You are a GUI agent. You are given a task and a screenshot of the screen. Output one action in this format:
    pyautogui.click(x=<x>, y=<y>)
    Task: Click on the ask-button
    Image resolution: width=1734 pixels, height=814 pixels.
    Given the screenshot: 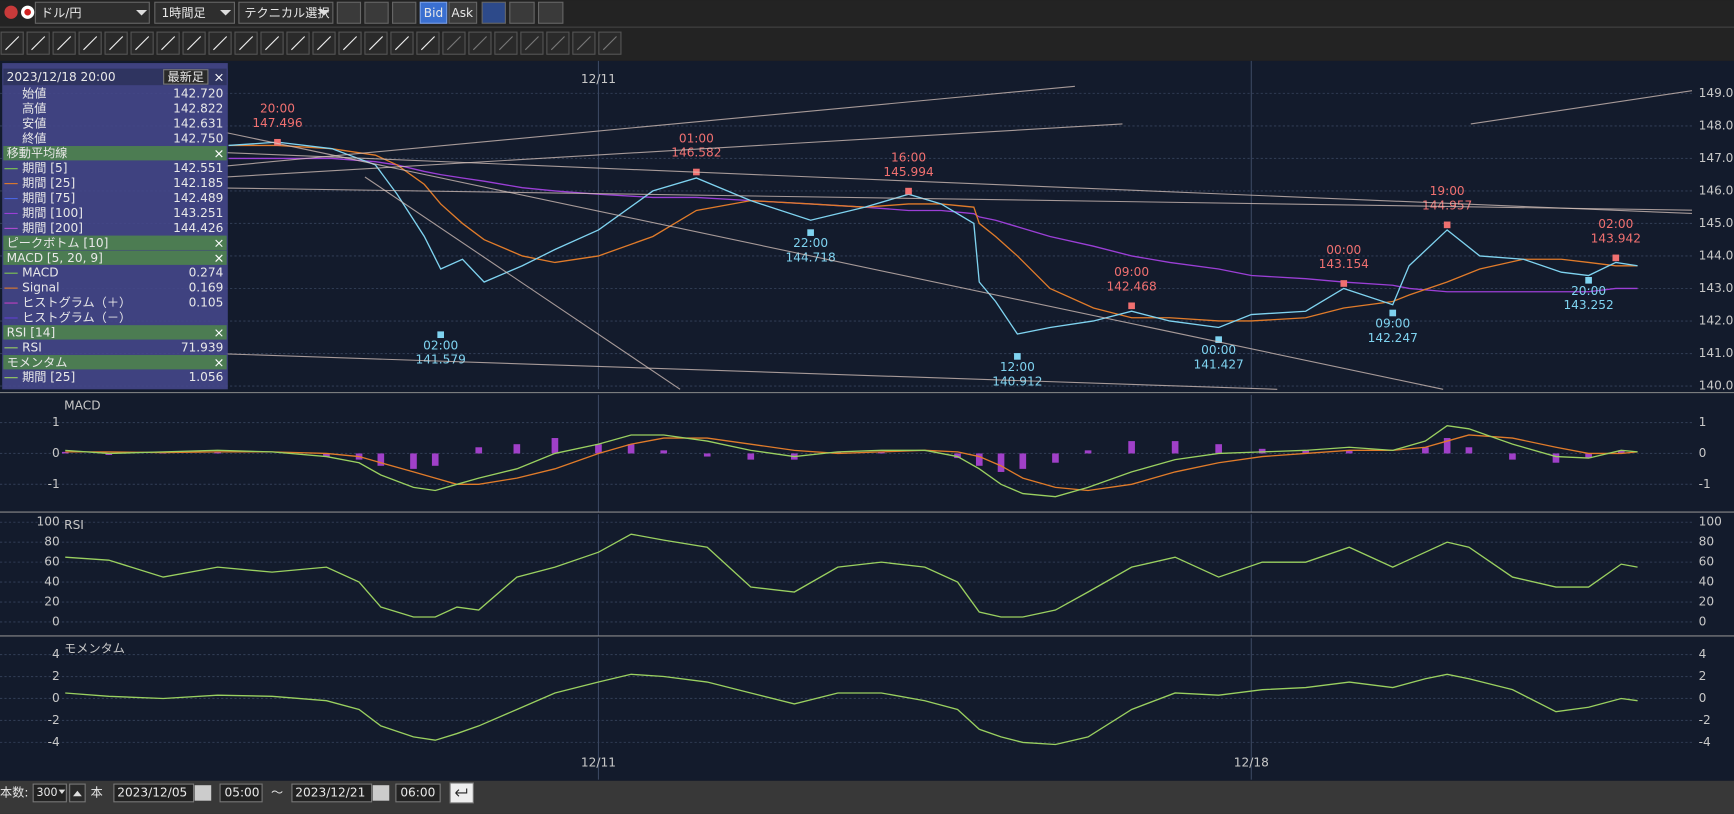 What is the action you would take?
    pyautogui.click(x=463, y=12)
    